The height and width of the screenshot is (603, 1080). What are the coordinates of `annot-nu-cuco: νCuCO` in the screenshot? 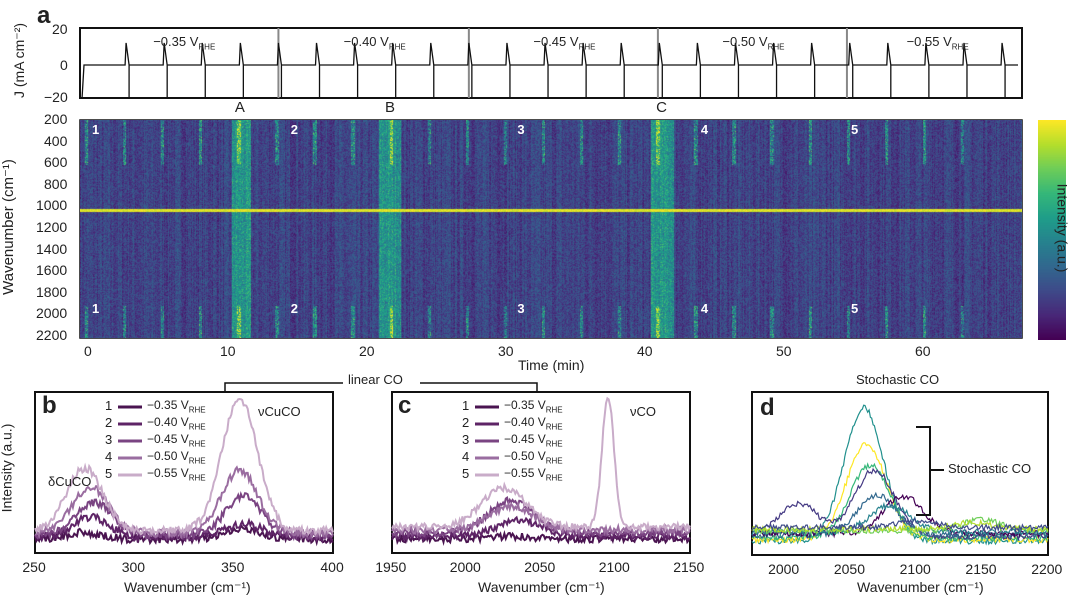 It's located at (279, 411).